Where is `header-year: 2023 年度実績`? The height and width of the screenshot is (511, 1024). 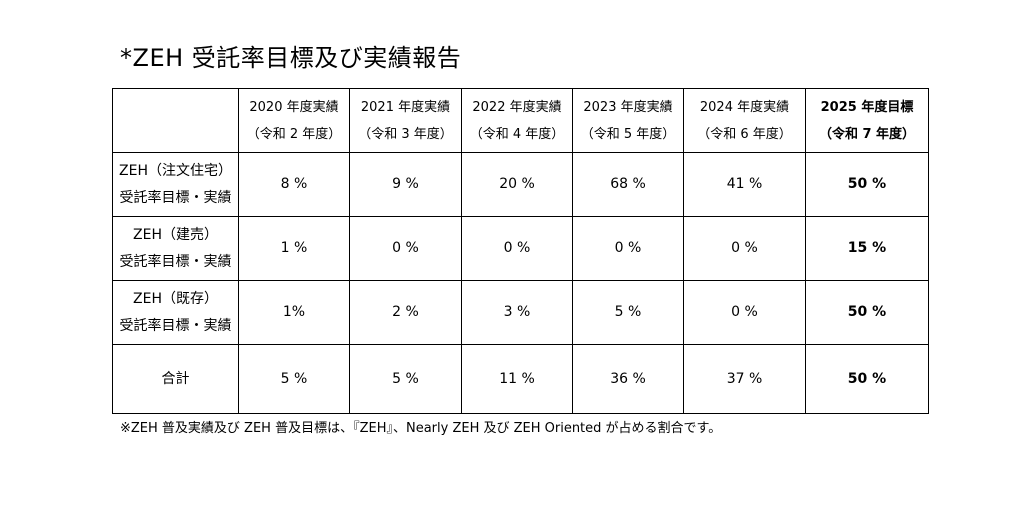
header-year: 2023 年度実績 is located at coordinates (628, 107).